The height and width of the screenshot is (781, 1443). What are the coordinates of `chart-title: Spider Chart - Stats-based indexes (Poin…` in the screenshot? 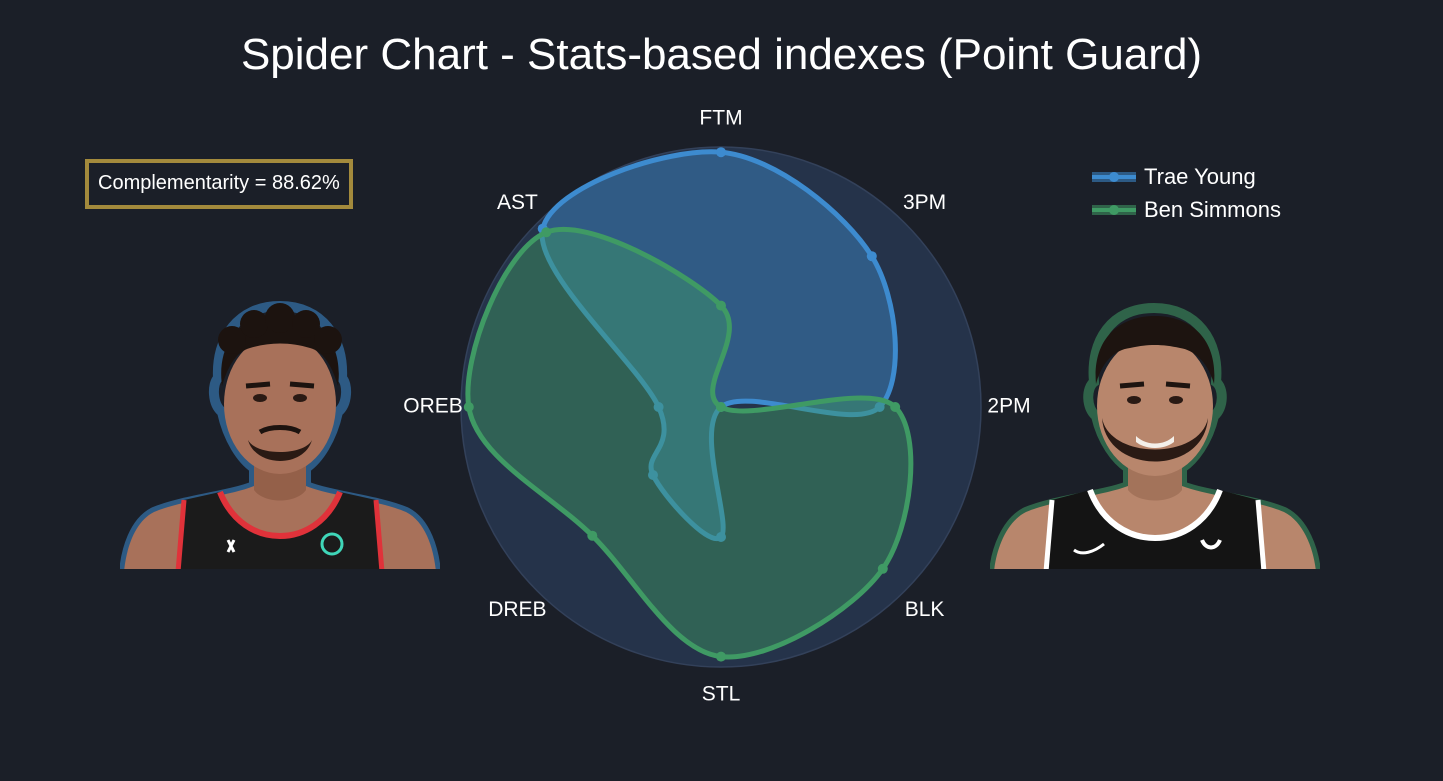 It's located at (721, 54).